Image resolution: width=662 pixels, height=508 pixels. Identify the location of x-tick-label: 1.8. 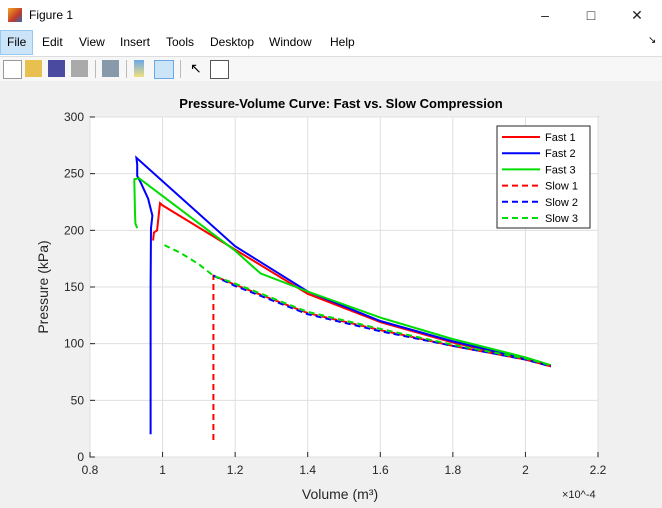
(453, 470).